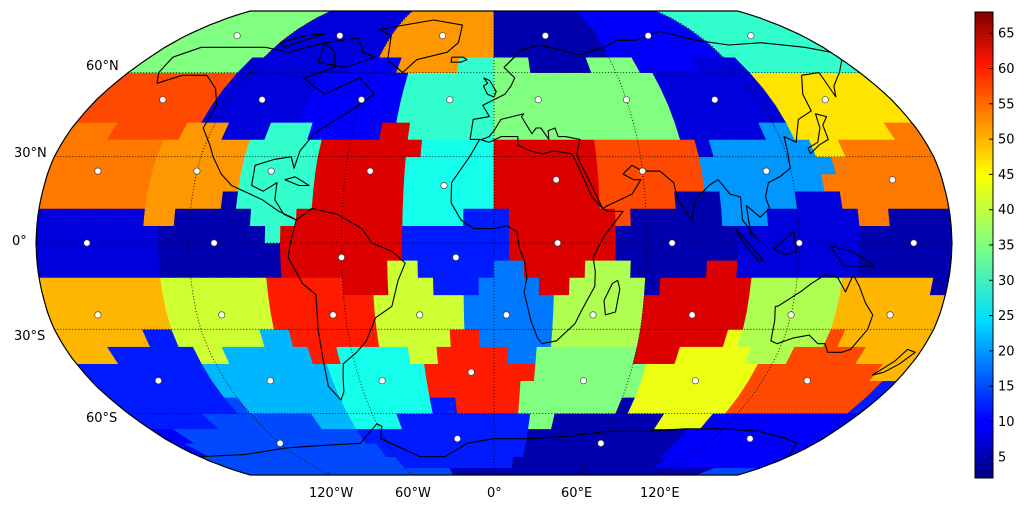 The image size is (1024, 512). What do you see at coordinates (494, 493) in the screenshot?
I see `longitude-labels: 120°W 60°W 0° 60°E 120°E` at bounding box center [494, 493].